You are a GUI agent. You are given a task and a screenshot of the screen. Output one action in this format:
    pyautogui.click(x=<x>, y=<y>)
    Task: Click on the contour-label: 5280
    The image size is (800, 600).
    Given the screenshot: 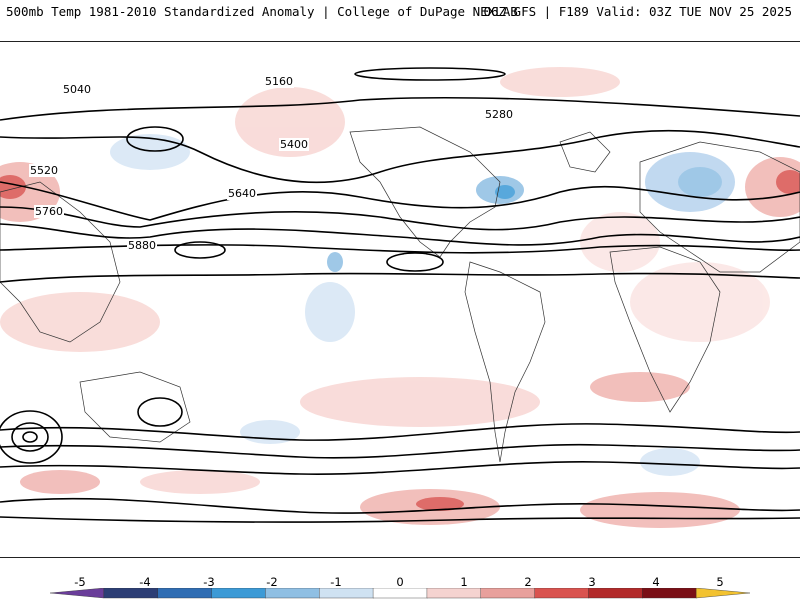 What is the action you would take?
    pyautogui.click(x=499, y=114)
    